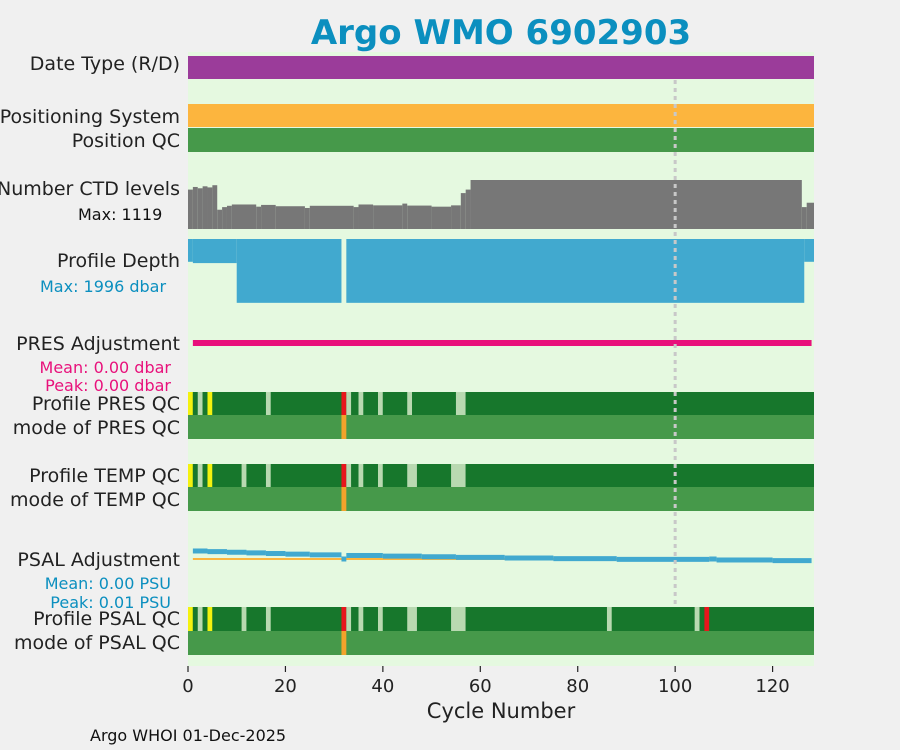 This screenshot has width=900, height=750. Describe the element at coordinates (103, 286) in the screenshot. I see `depth-max-text: Max: 1996 dbar` at that location.